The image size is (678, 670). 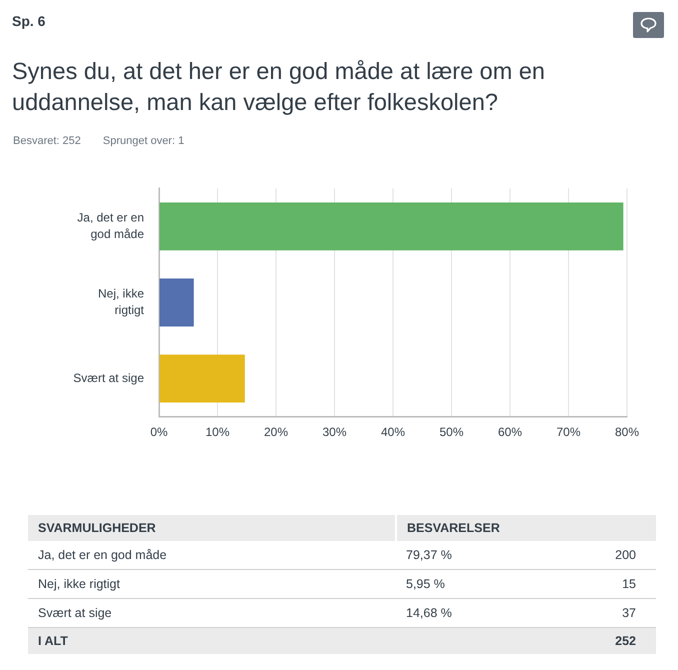 What do you see at coordinates (79, 584) in the screenshot?
I see `category-label: Nej, ikke rigtigt` at bounding box center [79, 584].